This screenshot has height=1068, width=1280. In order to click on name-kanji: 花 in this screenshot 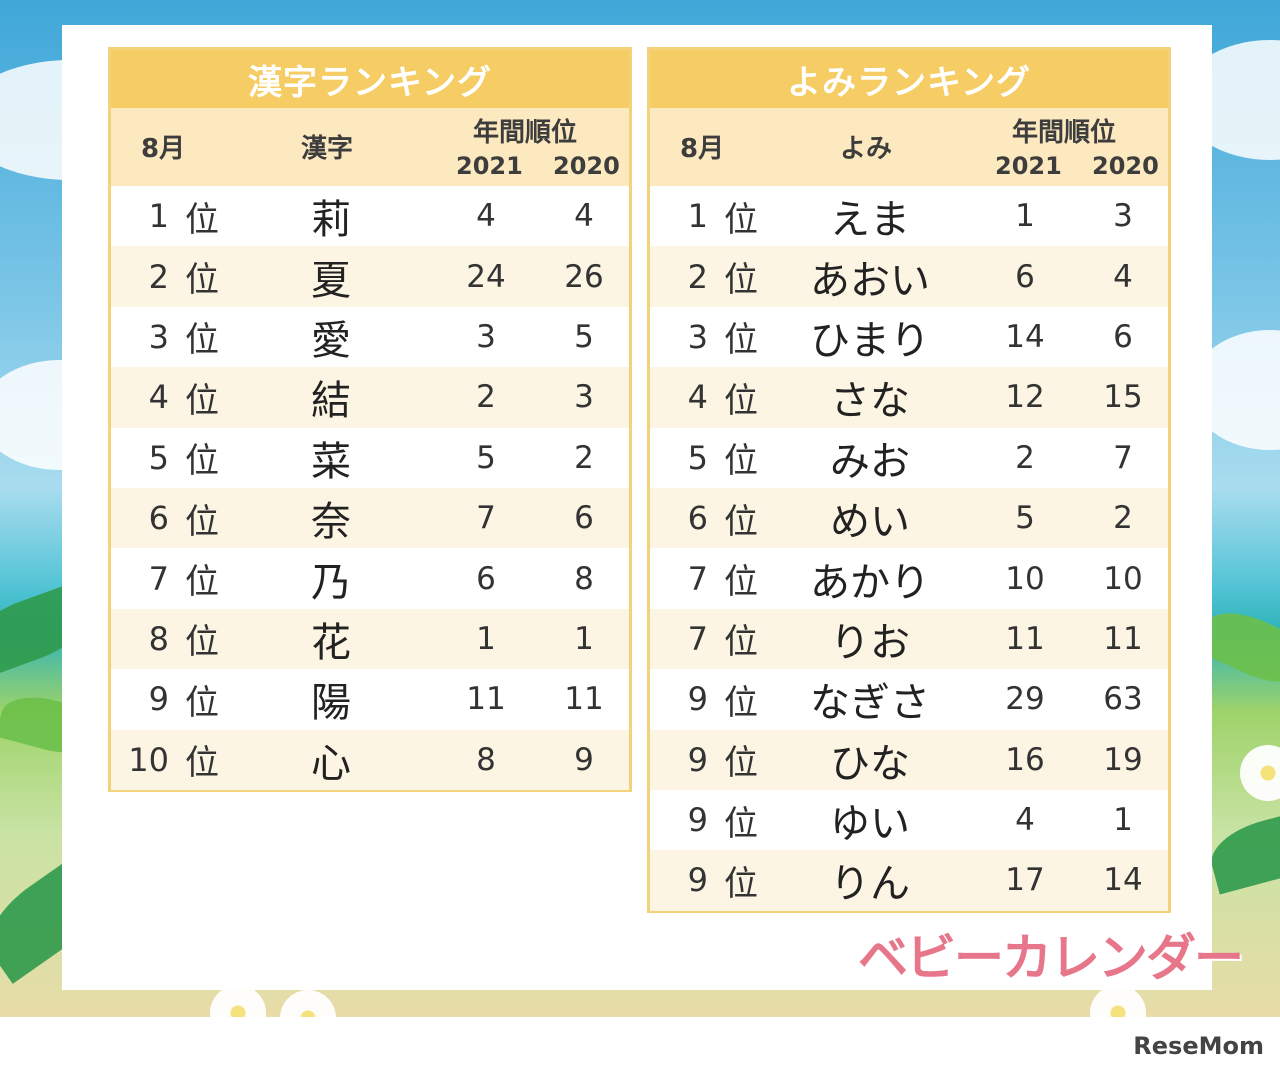, I will do `click(331, 642)`.